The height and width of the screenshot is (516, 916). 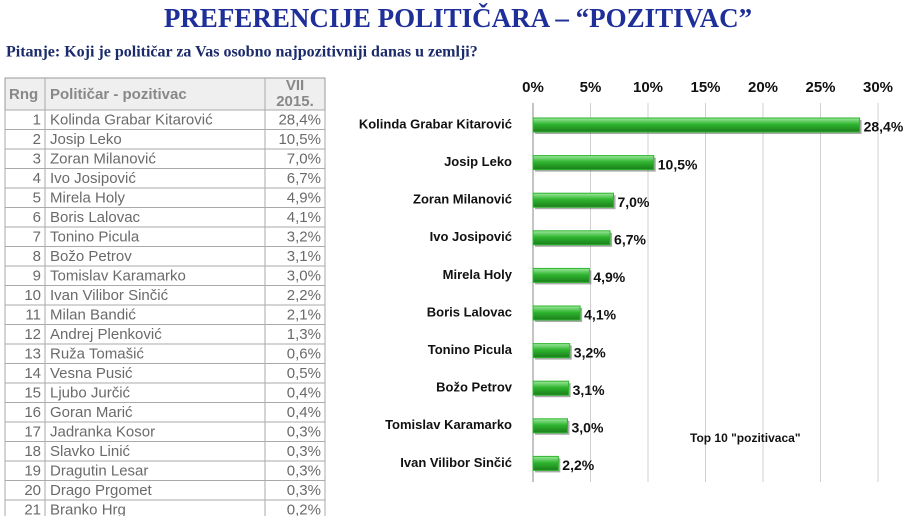 I want to click on cell: Božo Petrov, so click(x=91, y=256).